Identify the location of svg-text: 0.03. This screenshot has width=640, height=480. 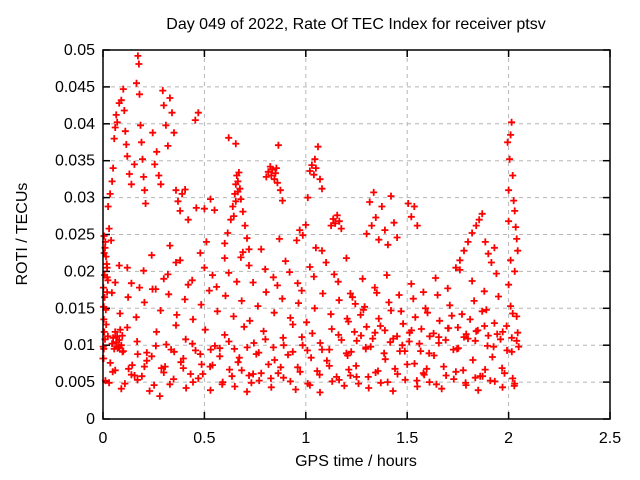
(79, 198).